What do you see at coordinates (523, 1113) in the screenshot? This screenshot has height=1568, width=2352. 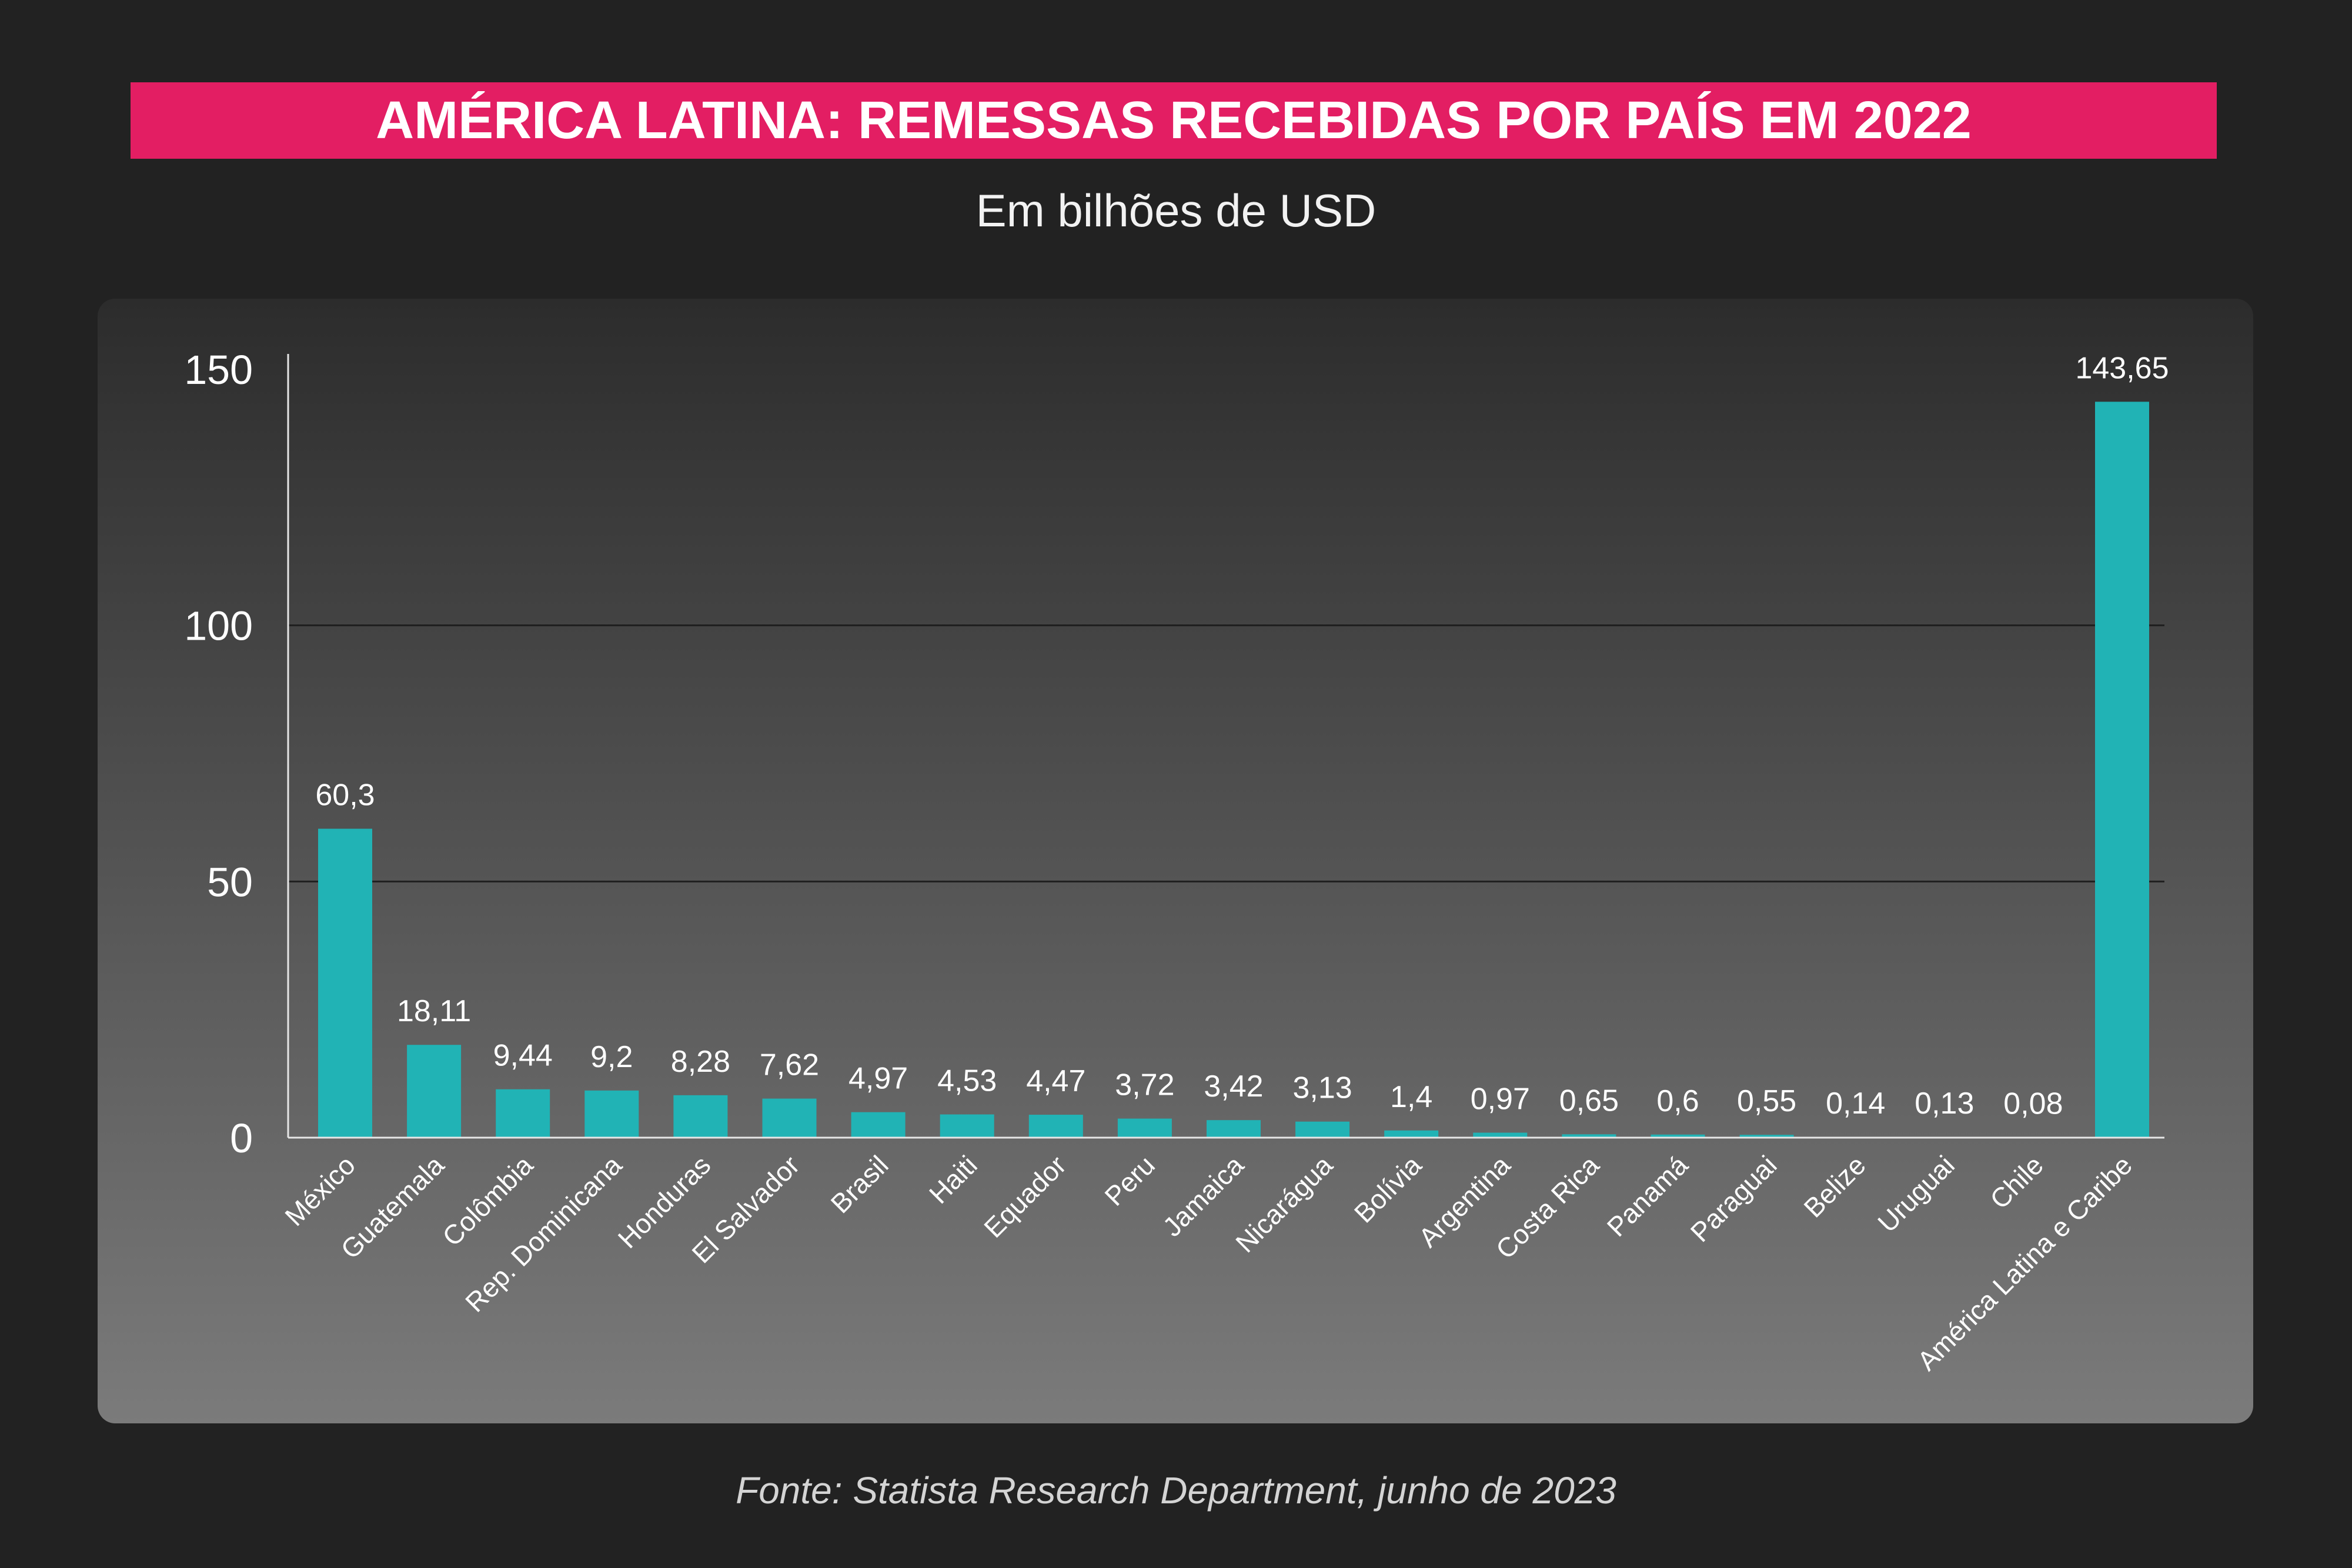 I see `bar-colombia` at bounding box center [523, 1113].